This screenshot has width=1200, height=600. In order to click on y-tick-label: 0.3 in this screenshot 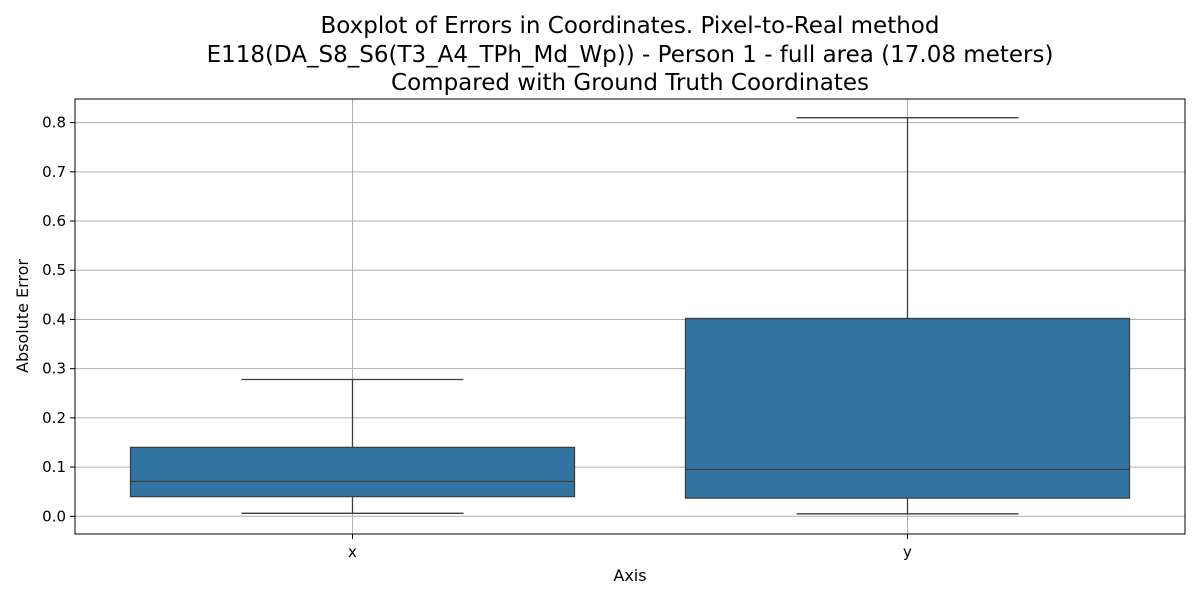, I will do `click(54, 369)`.